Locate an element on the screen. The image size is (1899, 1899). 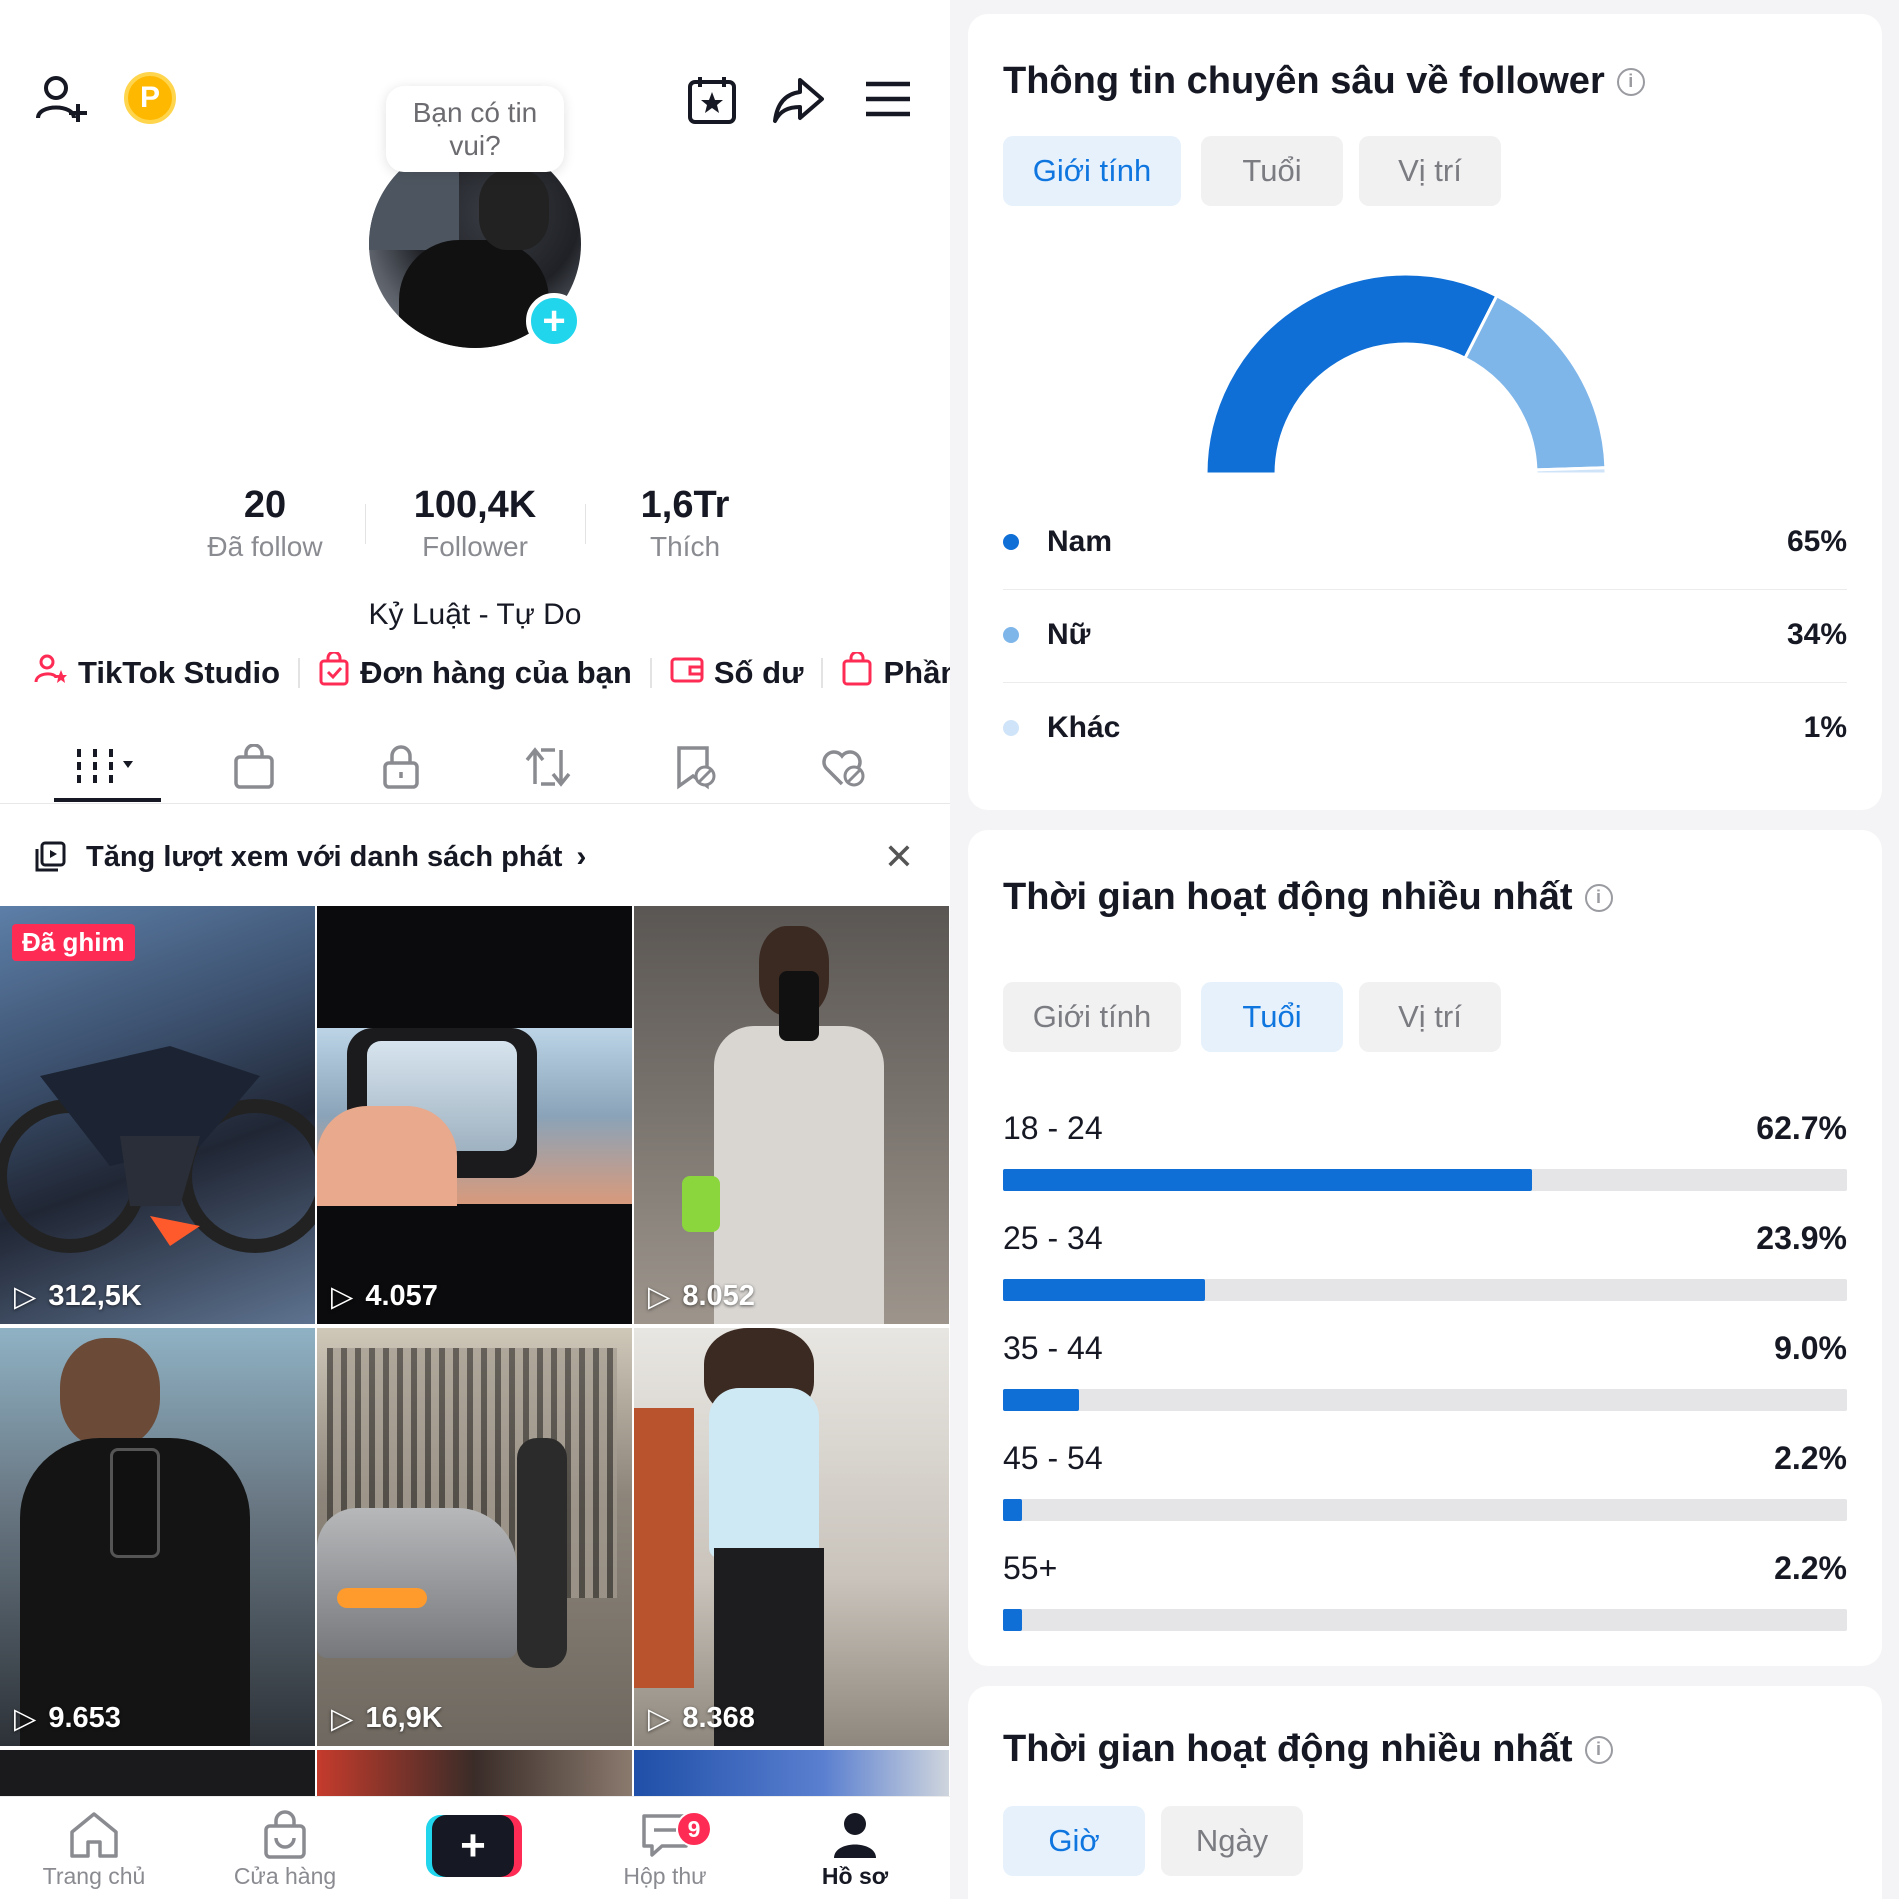
tab-liked is located at coordinates (843, 767).